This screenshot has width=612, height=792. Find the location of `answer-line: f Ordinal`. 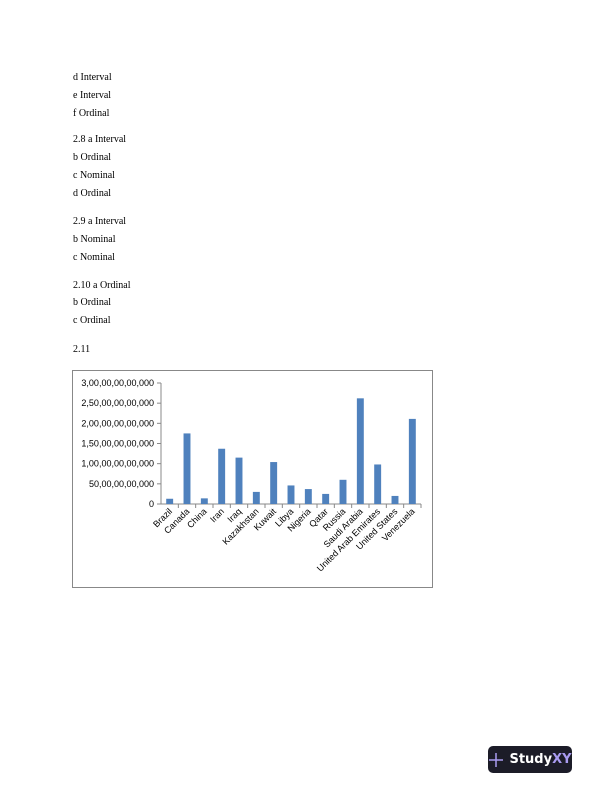

answer-line: f Ordinal is located at coordinates (91, 113).